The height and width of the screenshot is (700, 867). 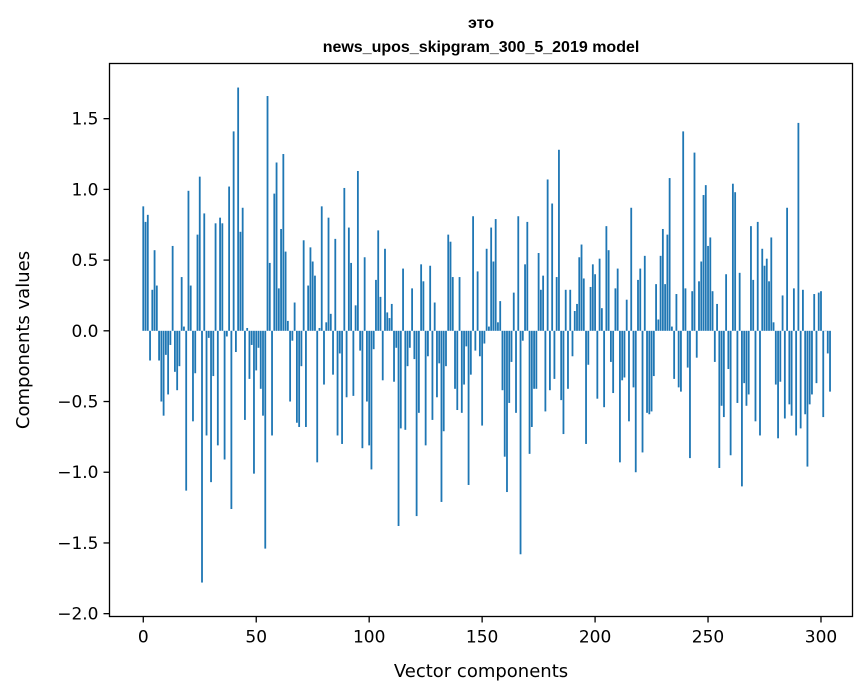 I want to click on x-tick-label: 200, so click(x=595, y=638).